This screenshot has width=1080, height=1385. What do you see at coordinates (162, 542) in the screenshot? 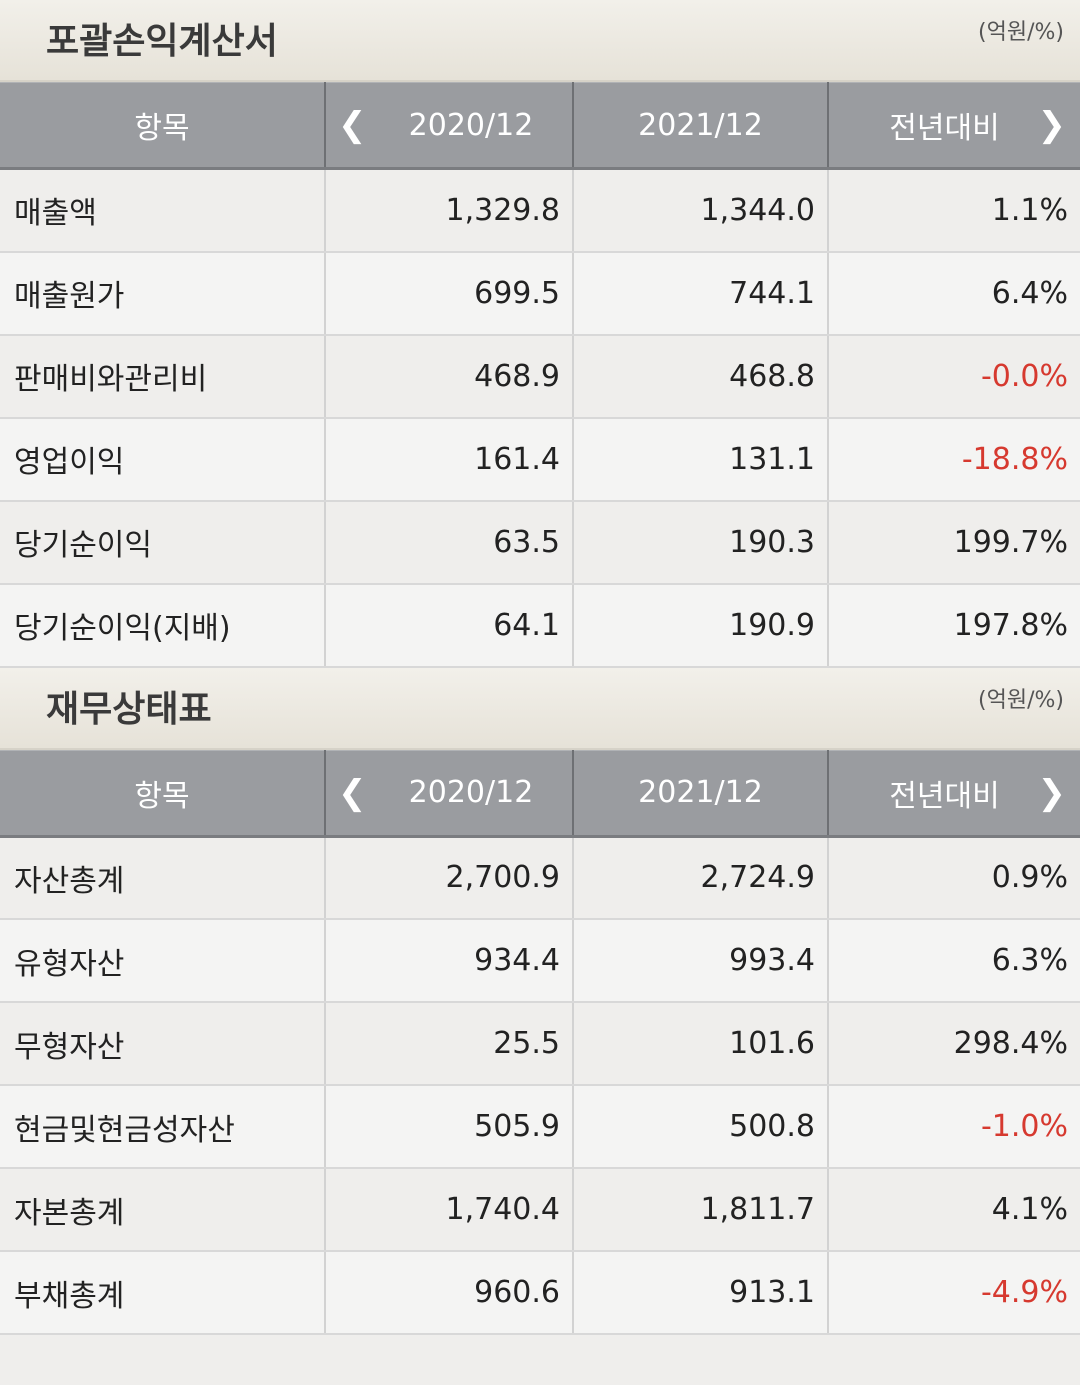
I see `row-label-cell: 당기순이익` at bounding box center [162, 542].